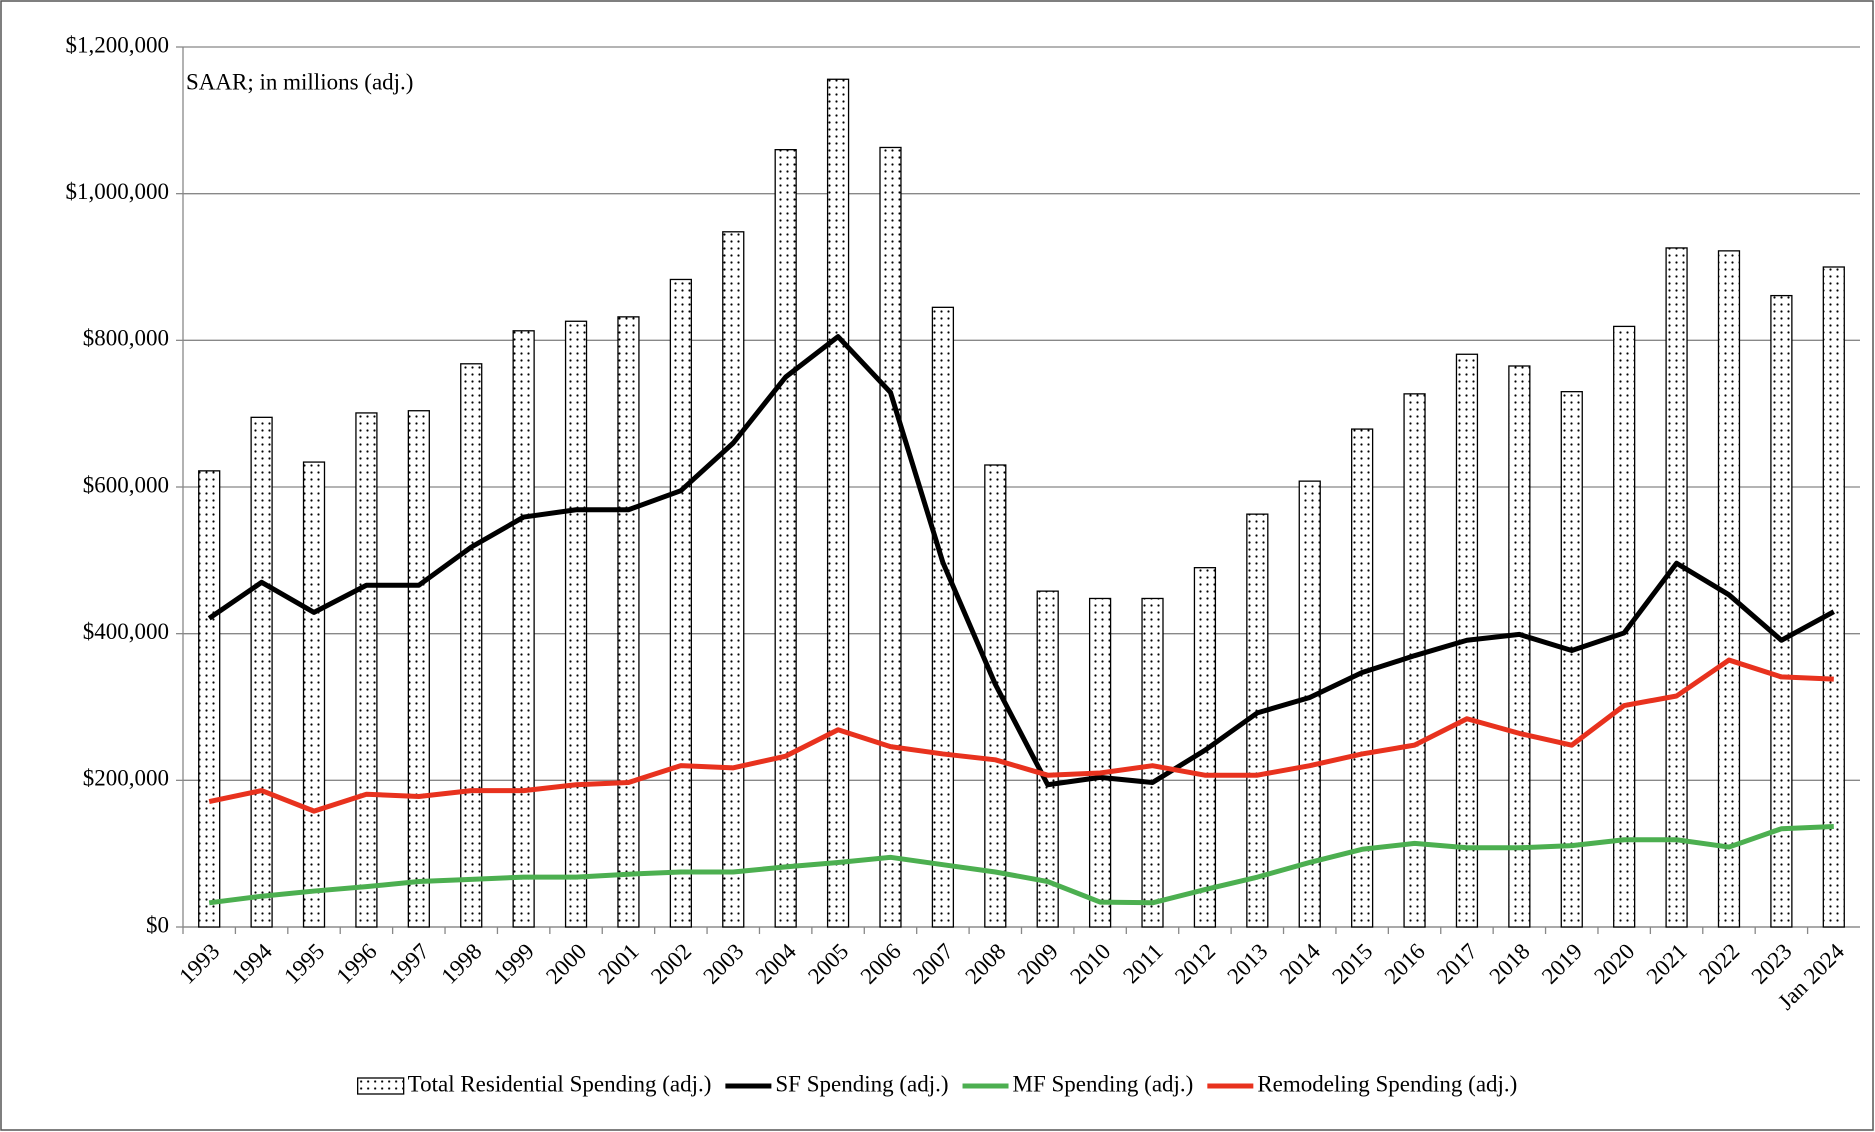  I want to click on x-tick-label: 2021, so click(1667, 964).